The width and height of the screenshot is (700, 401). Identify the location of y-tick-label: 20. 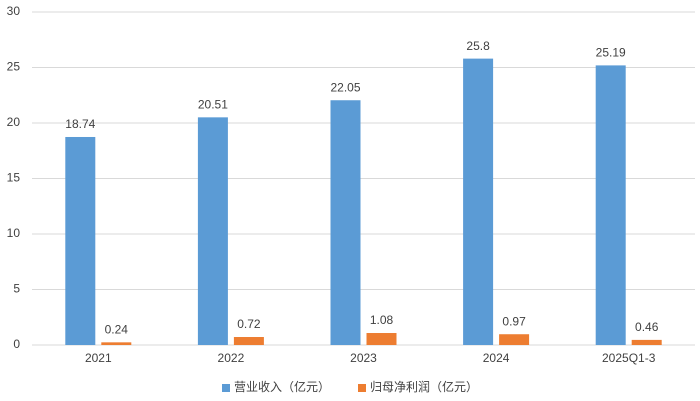
(14, 122).